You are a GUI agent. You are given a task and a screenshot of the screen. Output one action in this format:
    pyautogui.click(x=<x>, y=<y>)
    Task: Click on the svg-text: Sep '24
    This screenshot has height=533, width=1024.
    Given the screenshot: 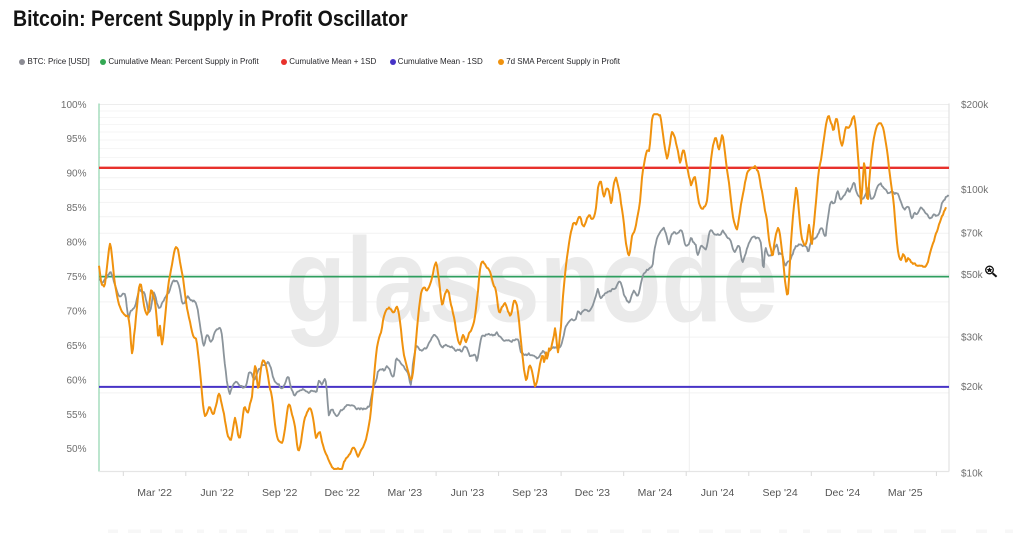 What is the action you would take?
    pyautogui.click(x=779, y=493)
    